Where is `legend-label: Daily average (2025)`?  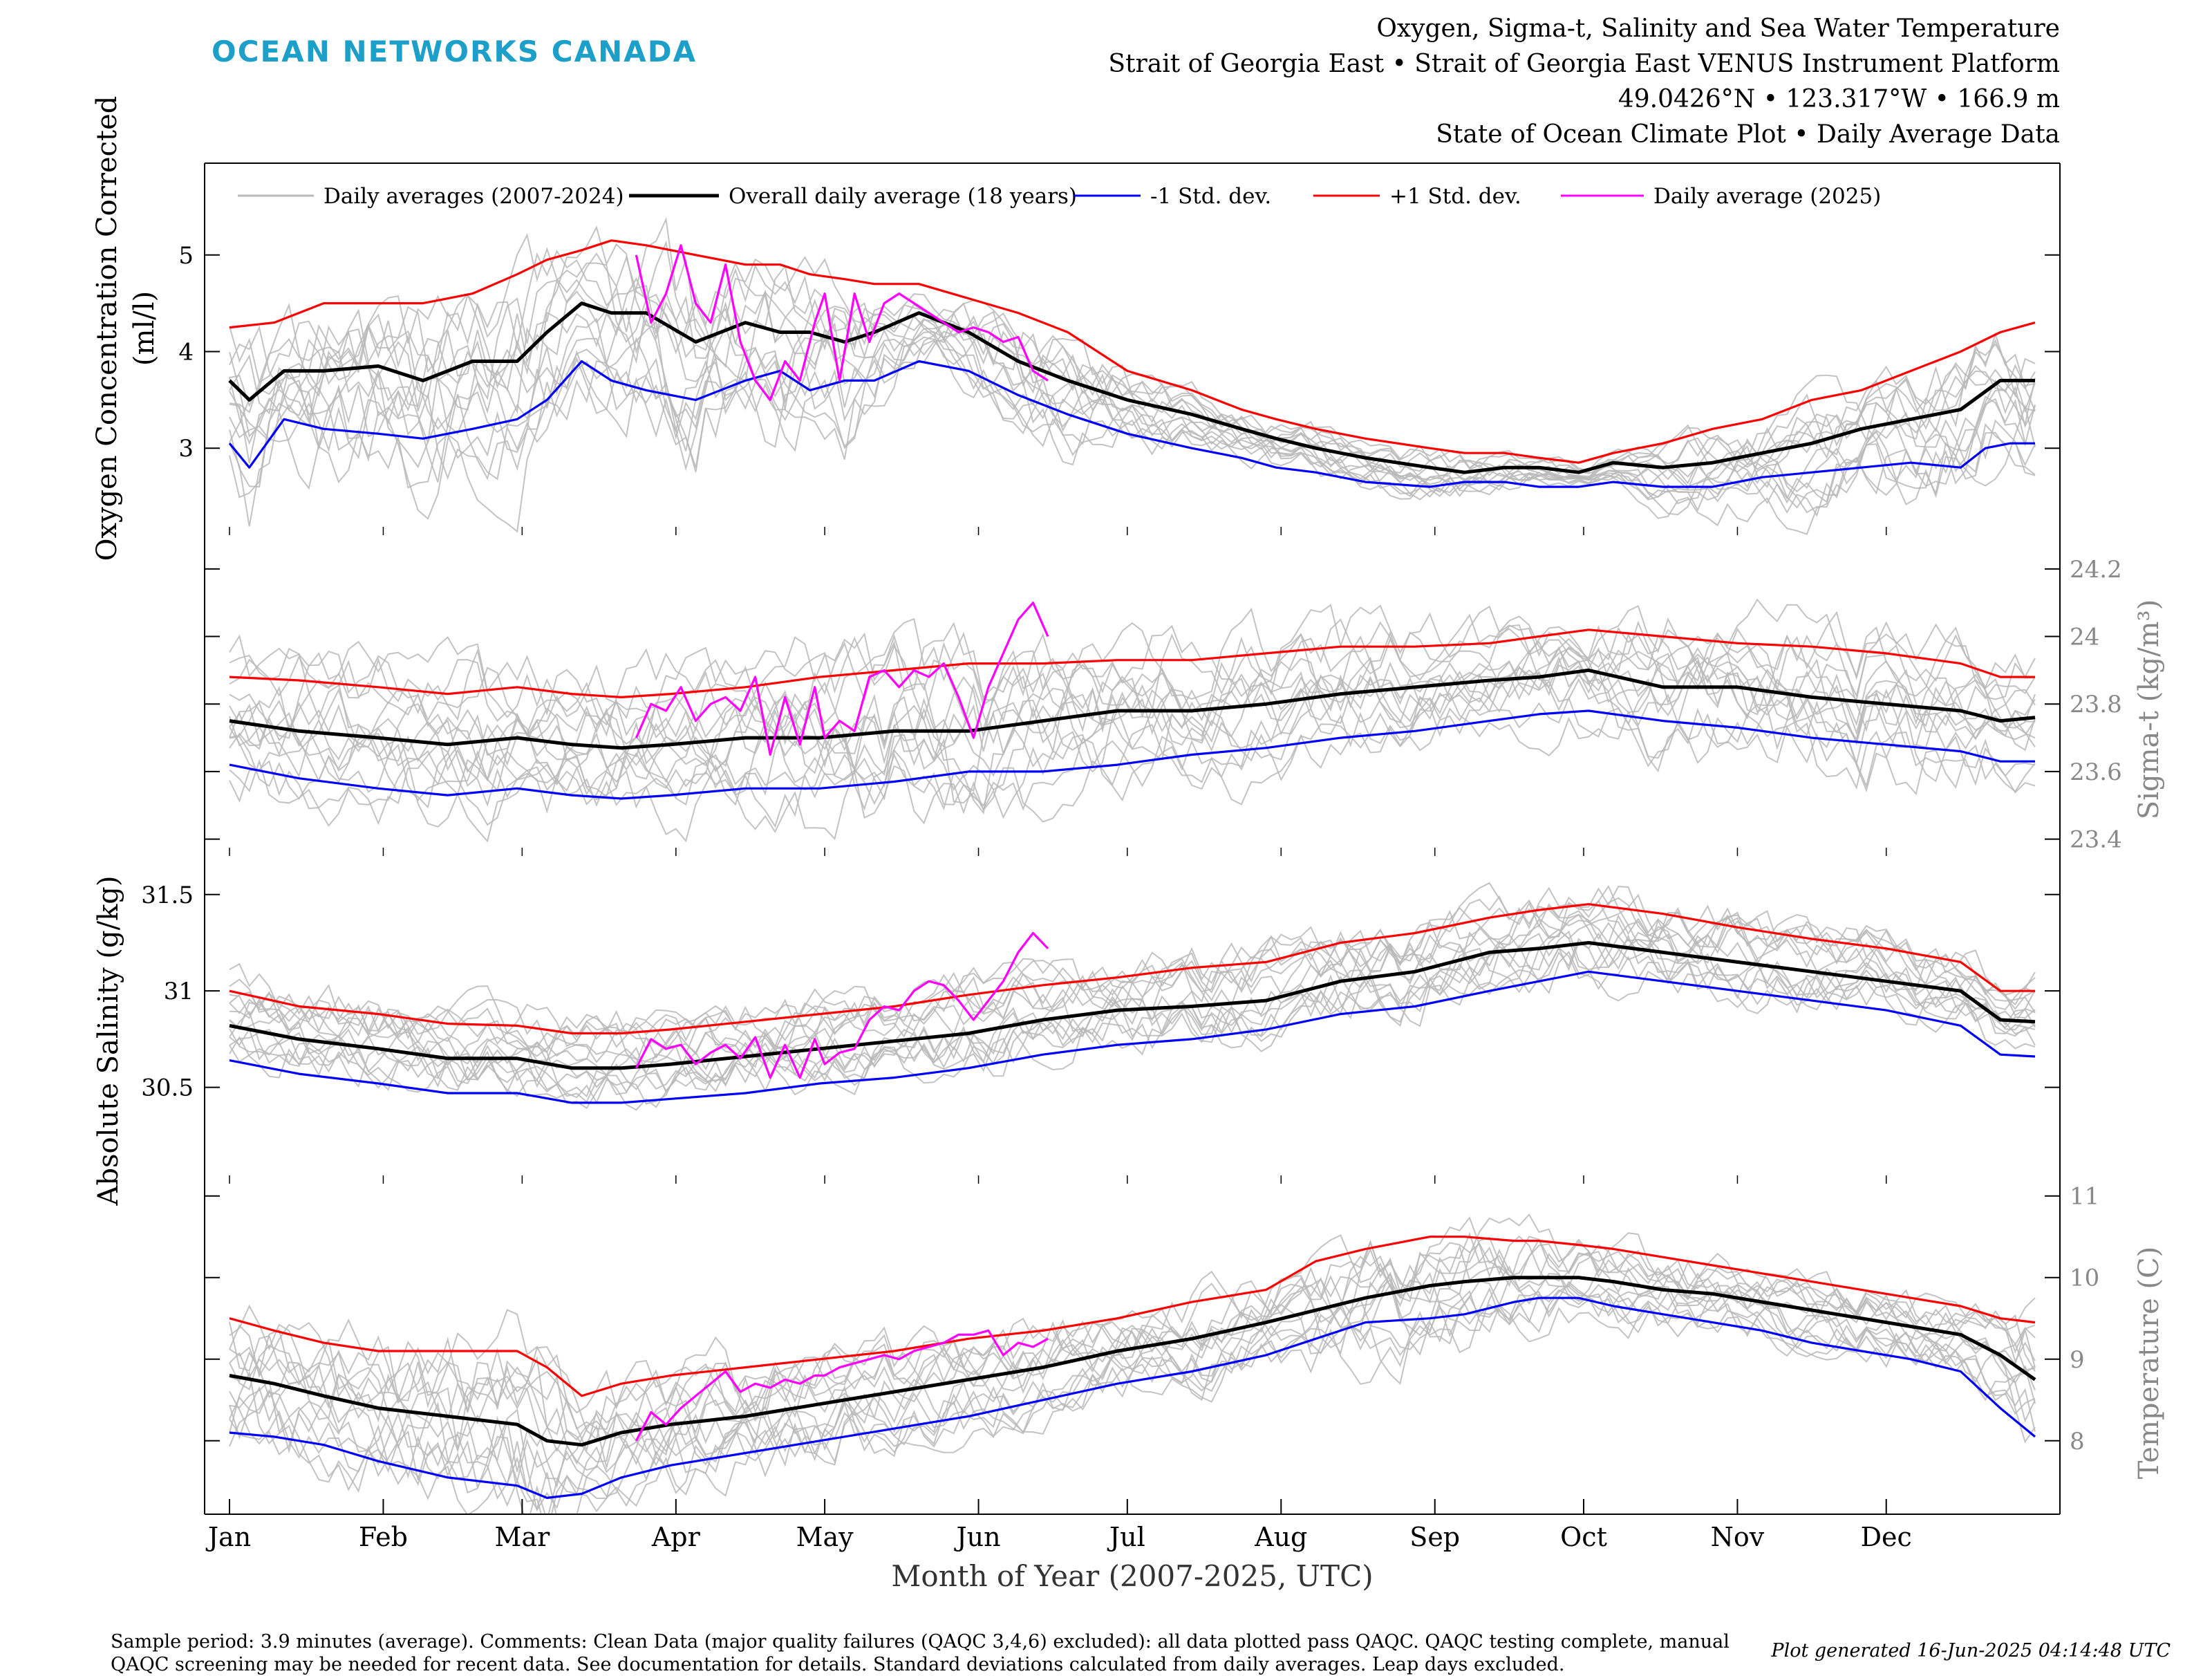 legend-label: Daily average (2025) is located at coordinates (1767, 197).